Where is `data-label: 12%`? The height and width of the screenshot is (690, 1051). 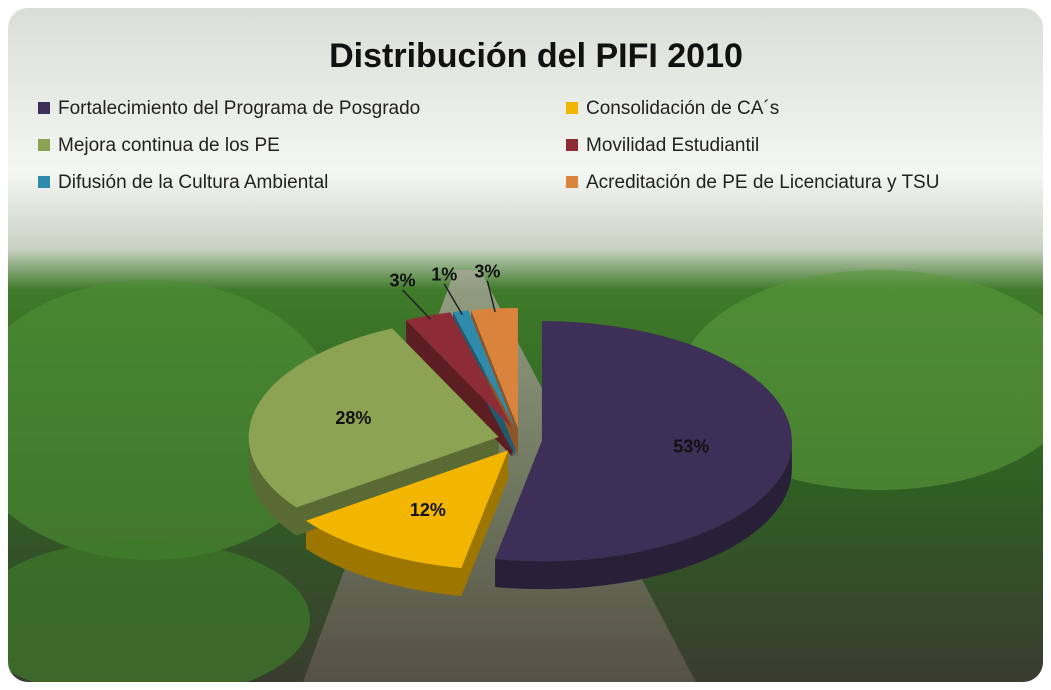 data-label: 12% is located at coordinates (428, 510).